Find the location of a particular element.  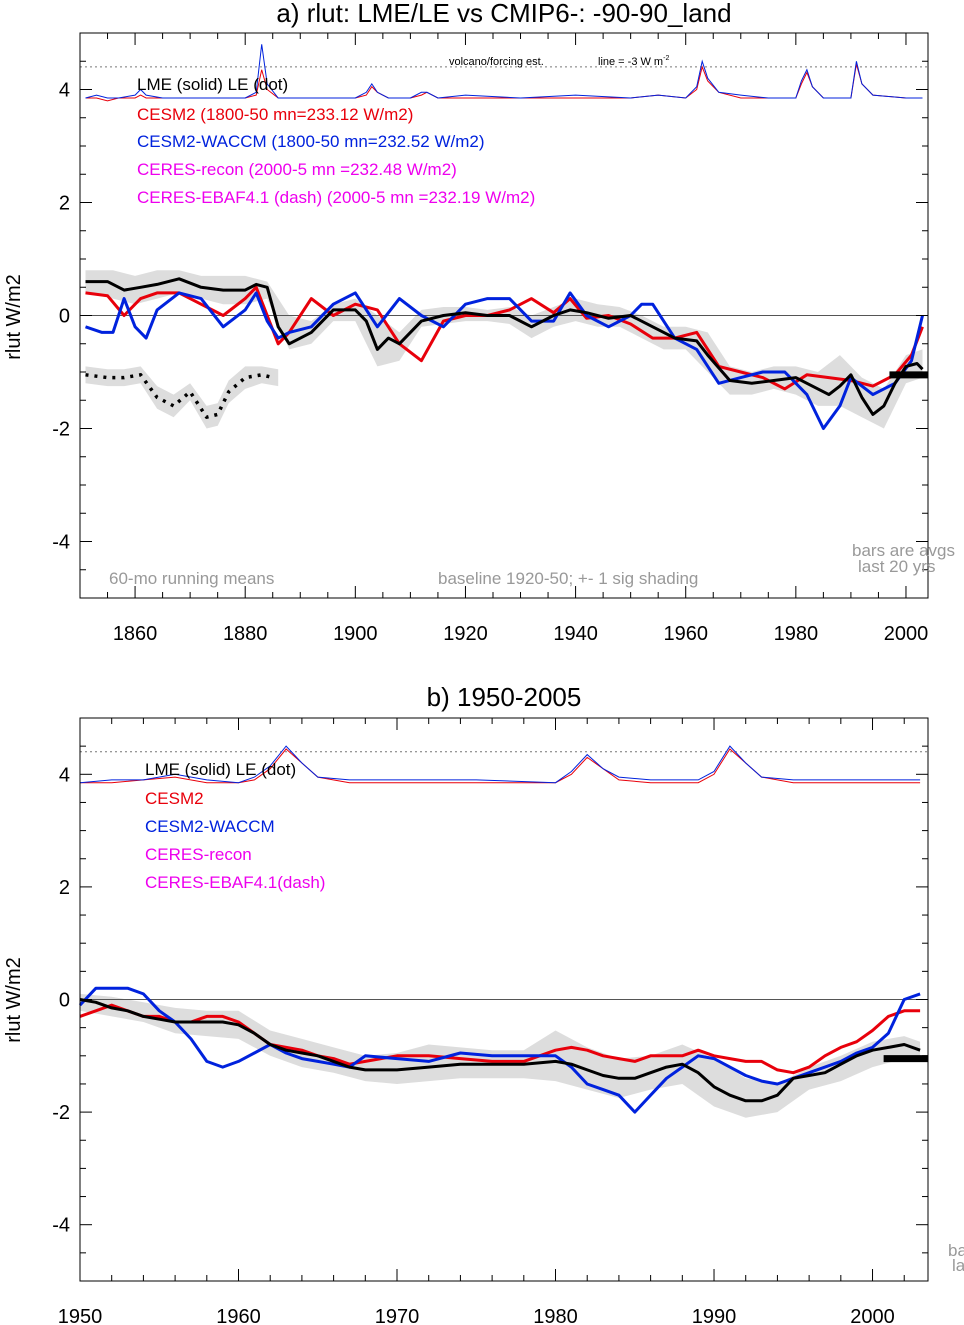

annotation-volcano: volcano/forcing est. is located at coordinates (496, 62).